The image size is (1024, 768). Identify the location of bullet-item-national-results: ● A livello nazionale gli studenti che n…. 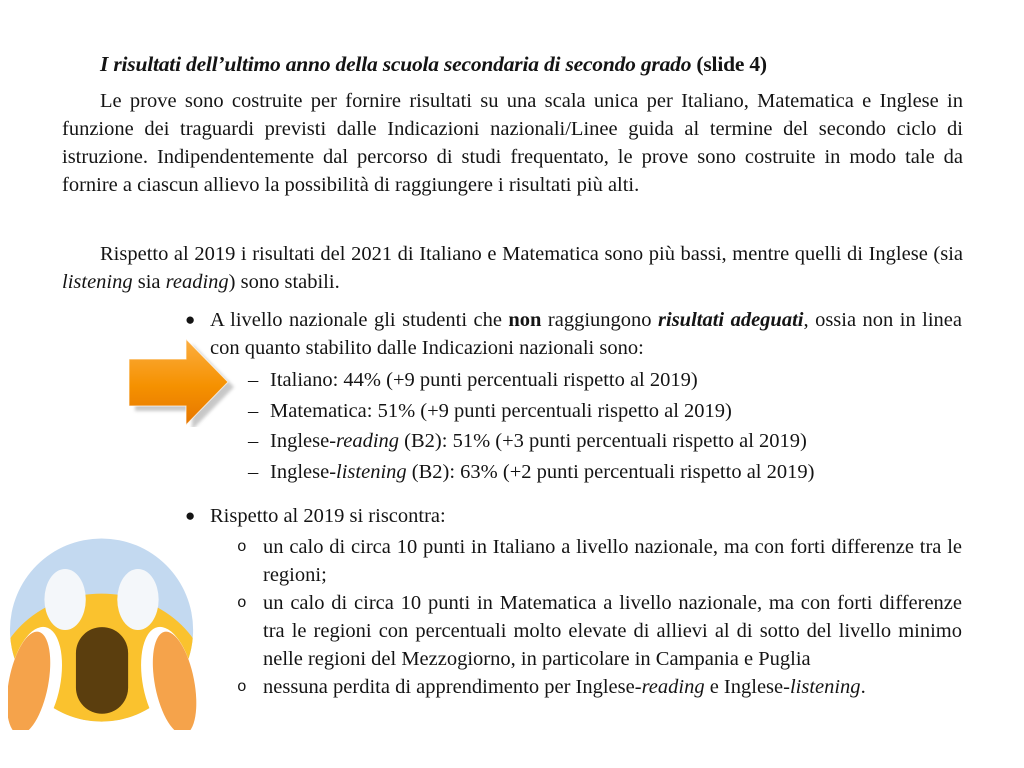
(573, 334).